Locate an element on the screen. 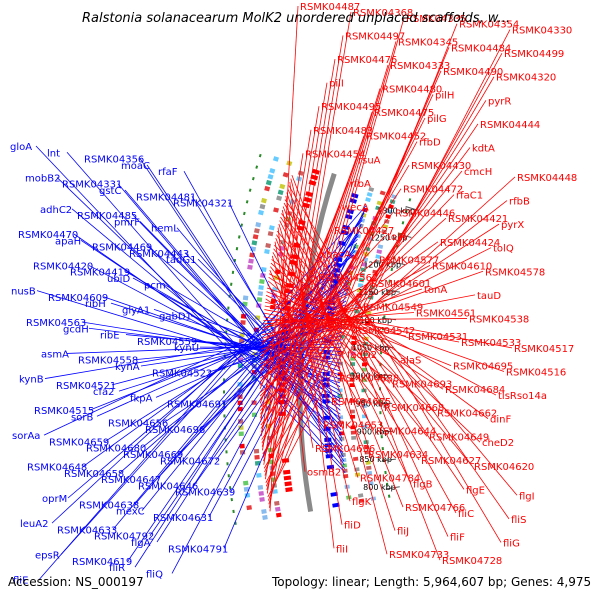 The width and height of the screenshot is (600, 600). forward-gene-label: alaS is located at coordinates (410, 361).